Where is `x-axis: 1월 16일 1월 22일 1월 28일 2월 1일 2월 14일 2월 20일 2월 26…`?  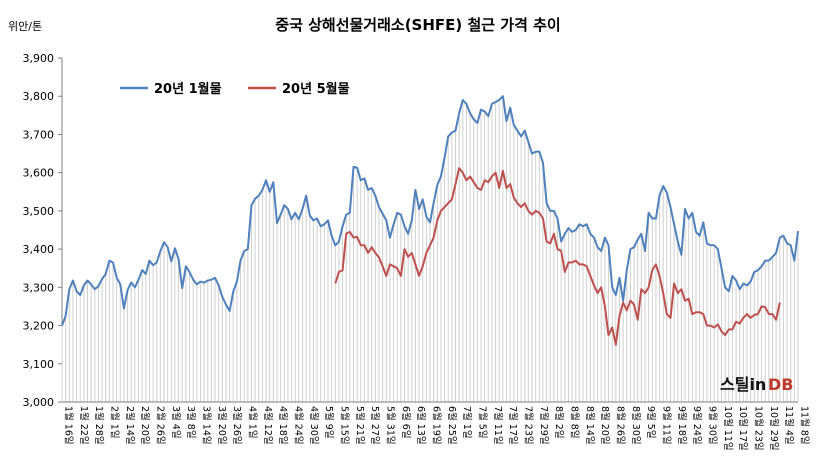 x-axis: 1월 16일 1월 22일 1월 28일 2월 1일 2월 14일 2월 20일 2월 26… is located at coordinates (436, 426).